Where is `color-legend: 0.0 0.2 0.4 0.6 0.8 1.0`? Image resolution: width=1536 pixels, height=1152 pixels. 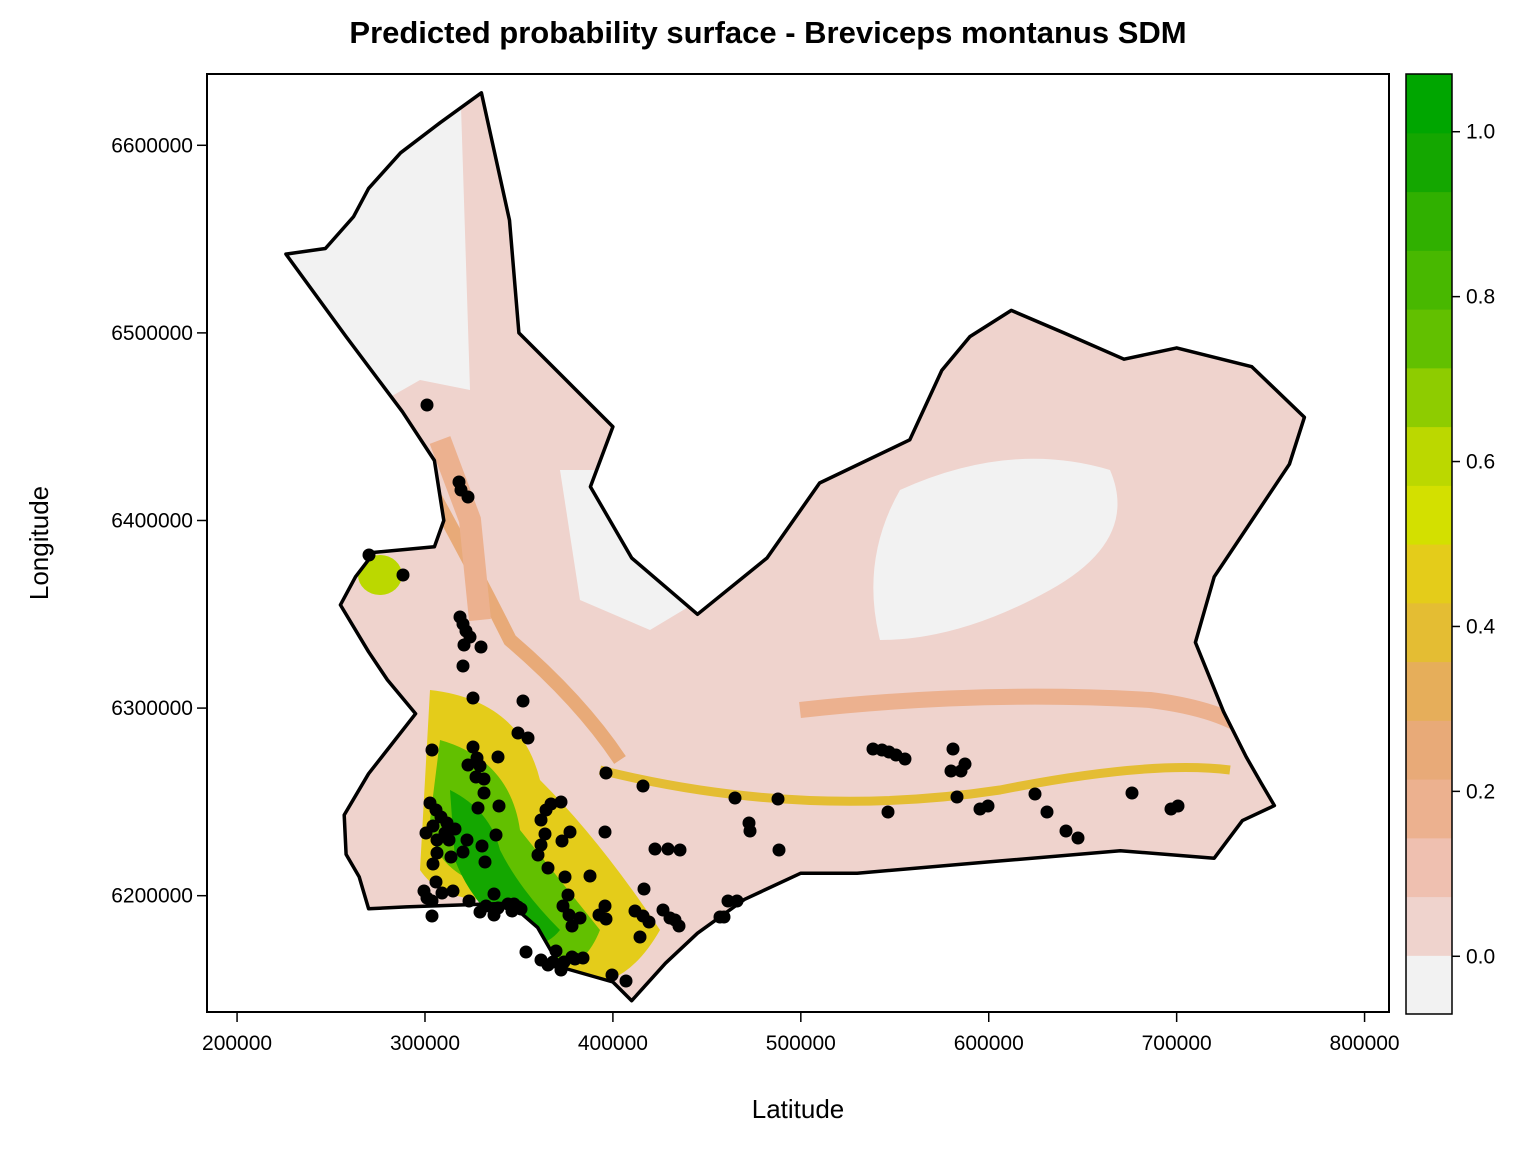
color-legend: 0.0 0.2 0.4 0.6 0.8 1.0 is located at coordinates (1450, 544).